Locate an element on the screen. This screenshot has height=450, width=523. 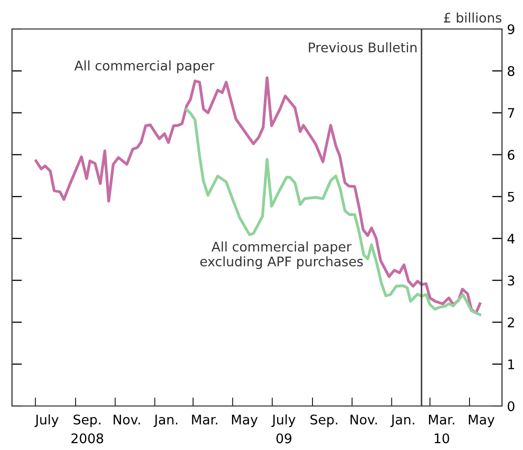
x-tick-label: Mar. is located at coordinates (205, 419).